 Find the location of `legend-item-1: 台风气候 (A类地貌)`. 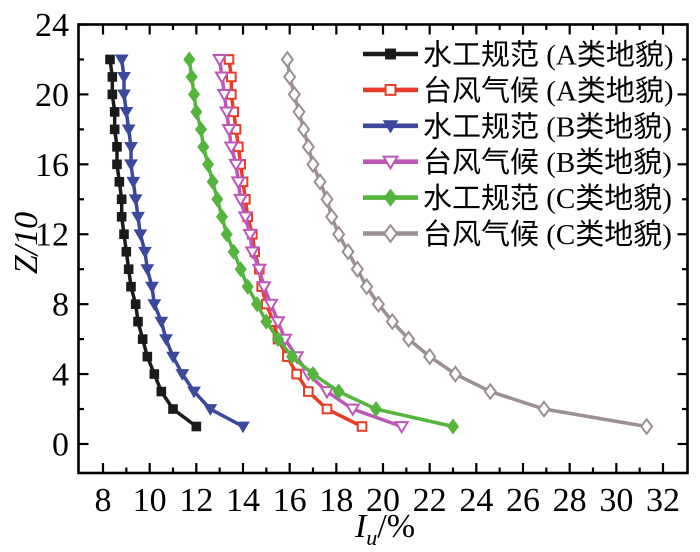

legend-item-1: 台风气候 (A类地貌) is located at coordinates (518, 90).